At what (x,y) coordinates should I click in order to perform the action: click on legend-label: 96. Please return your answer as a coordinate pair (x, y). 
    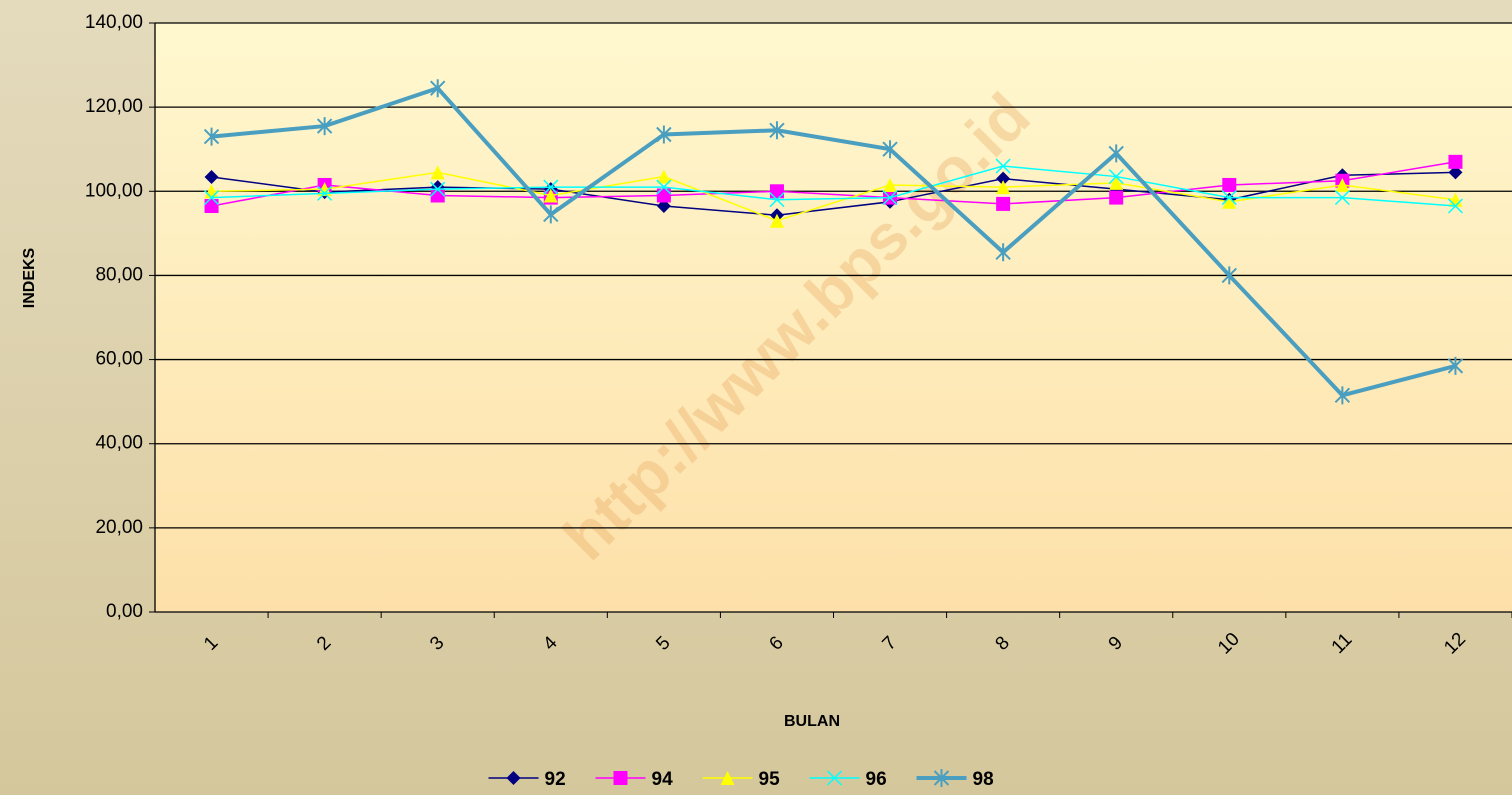
    Looking at the image, I should click on (876, 779).